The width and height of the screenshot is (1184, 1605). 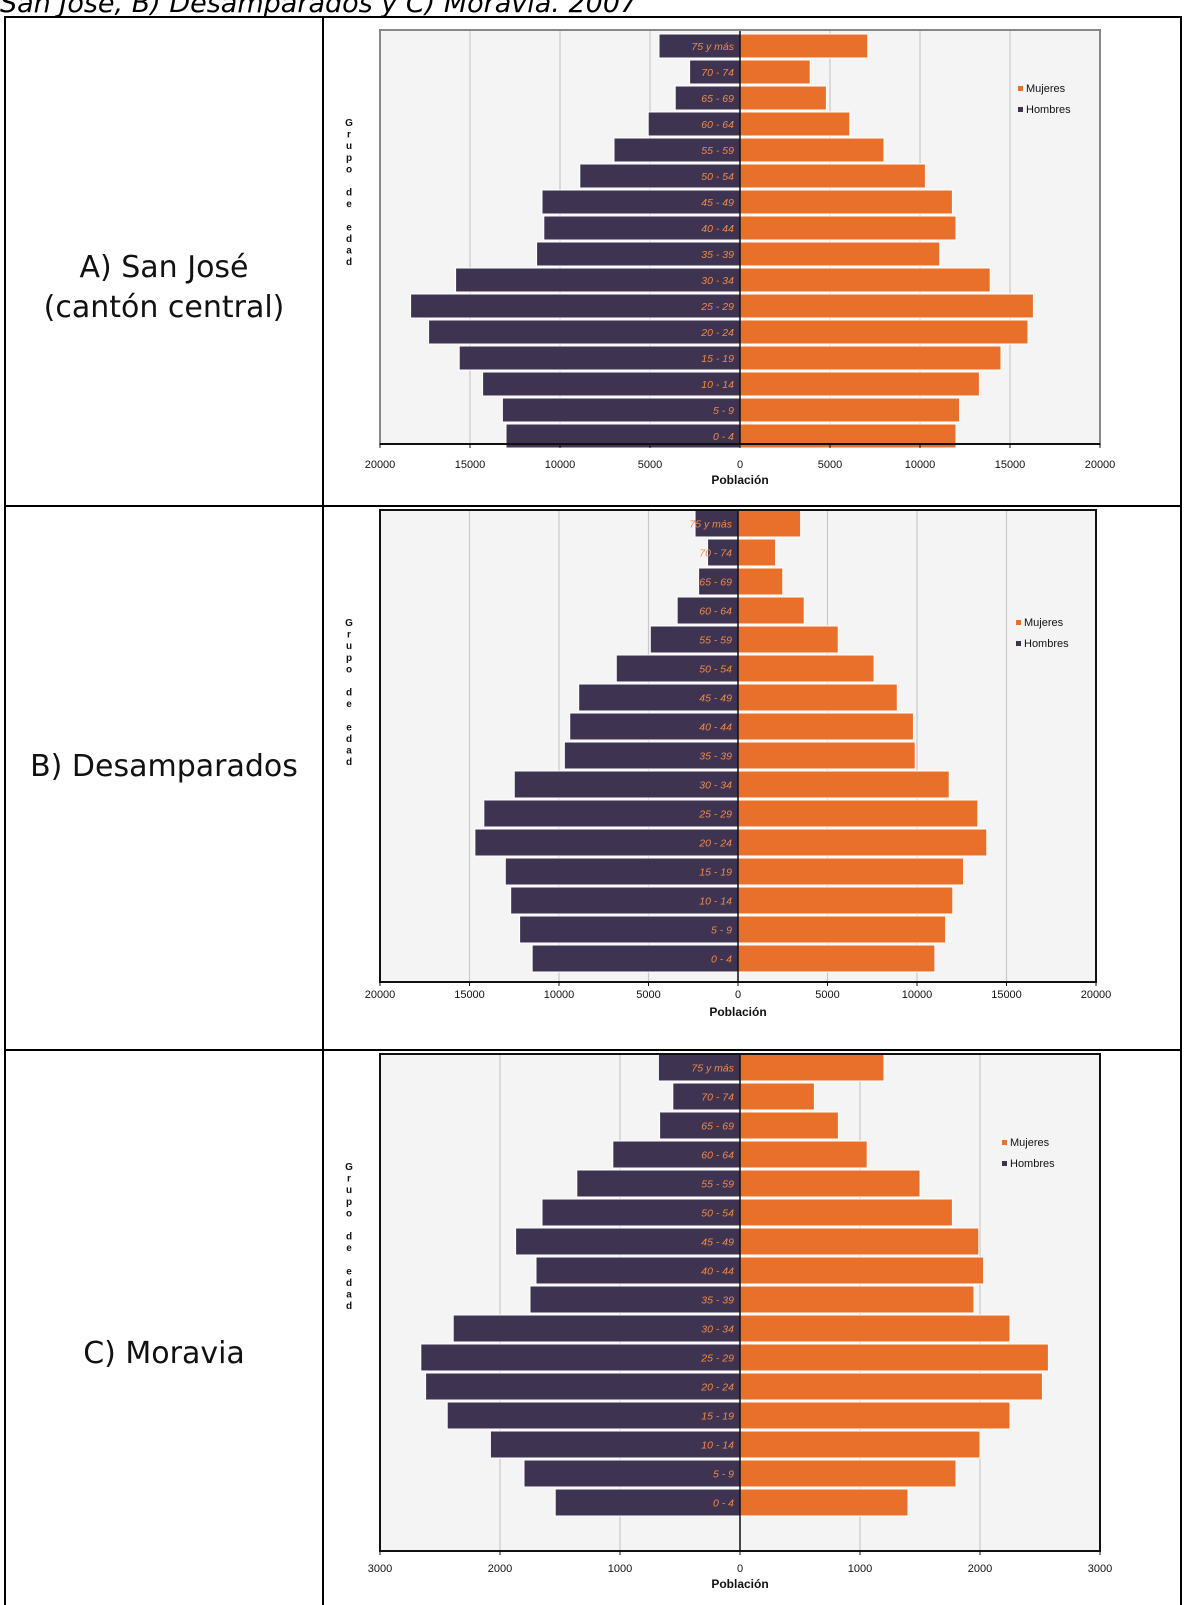 I want to click on x-tick-label: 1000, so click(x=860, y=1569).